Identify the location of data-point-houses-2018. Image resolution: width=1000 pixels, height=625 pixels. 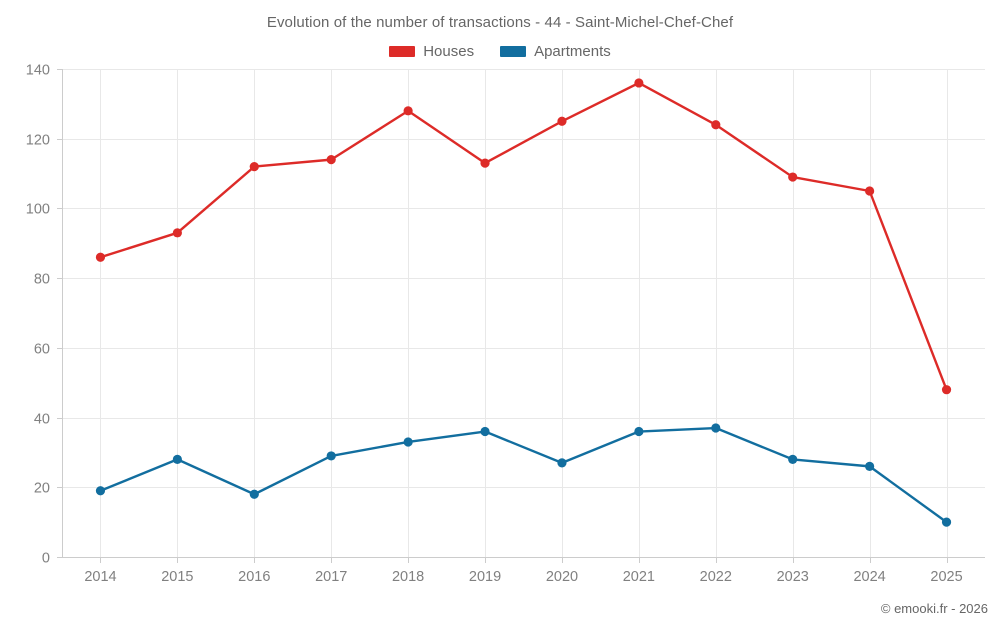
(408, 111).